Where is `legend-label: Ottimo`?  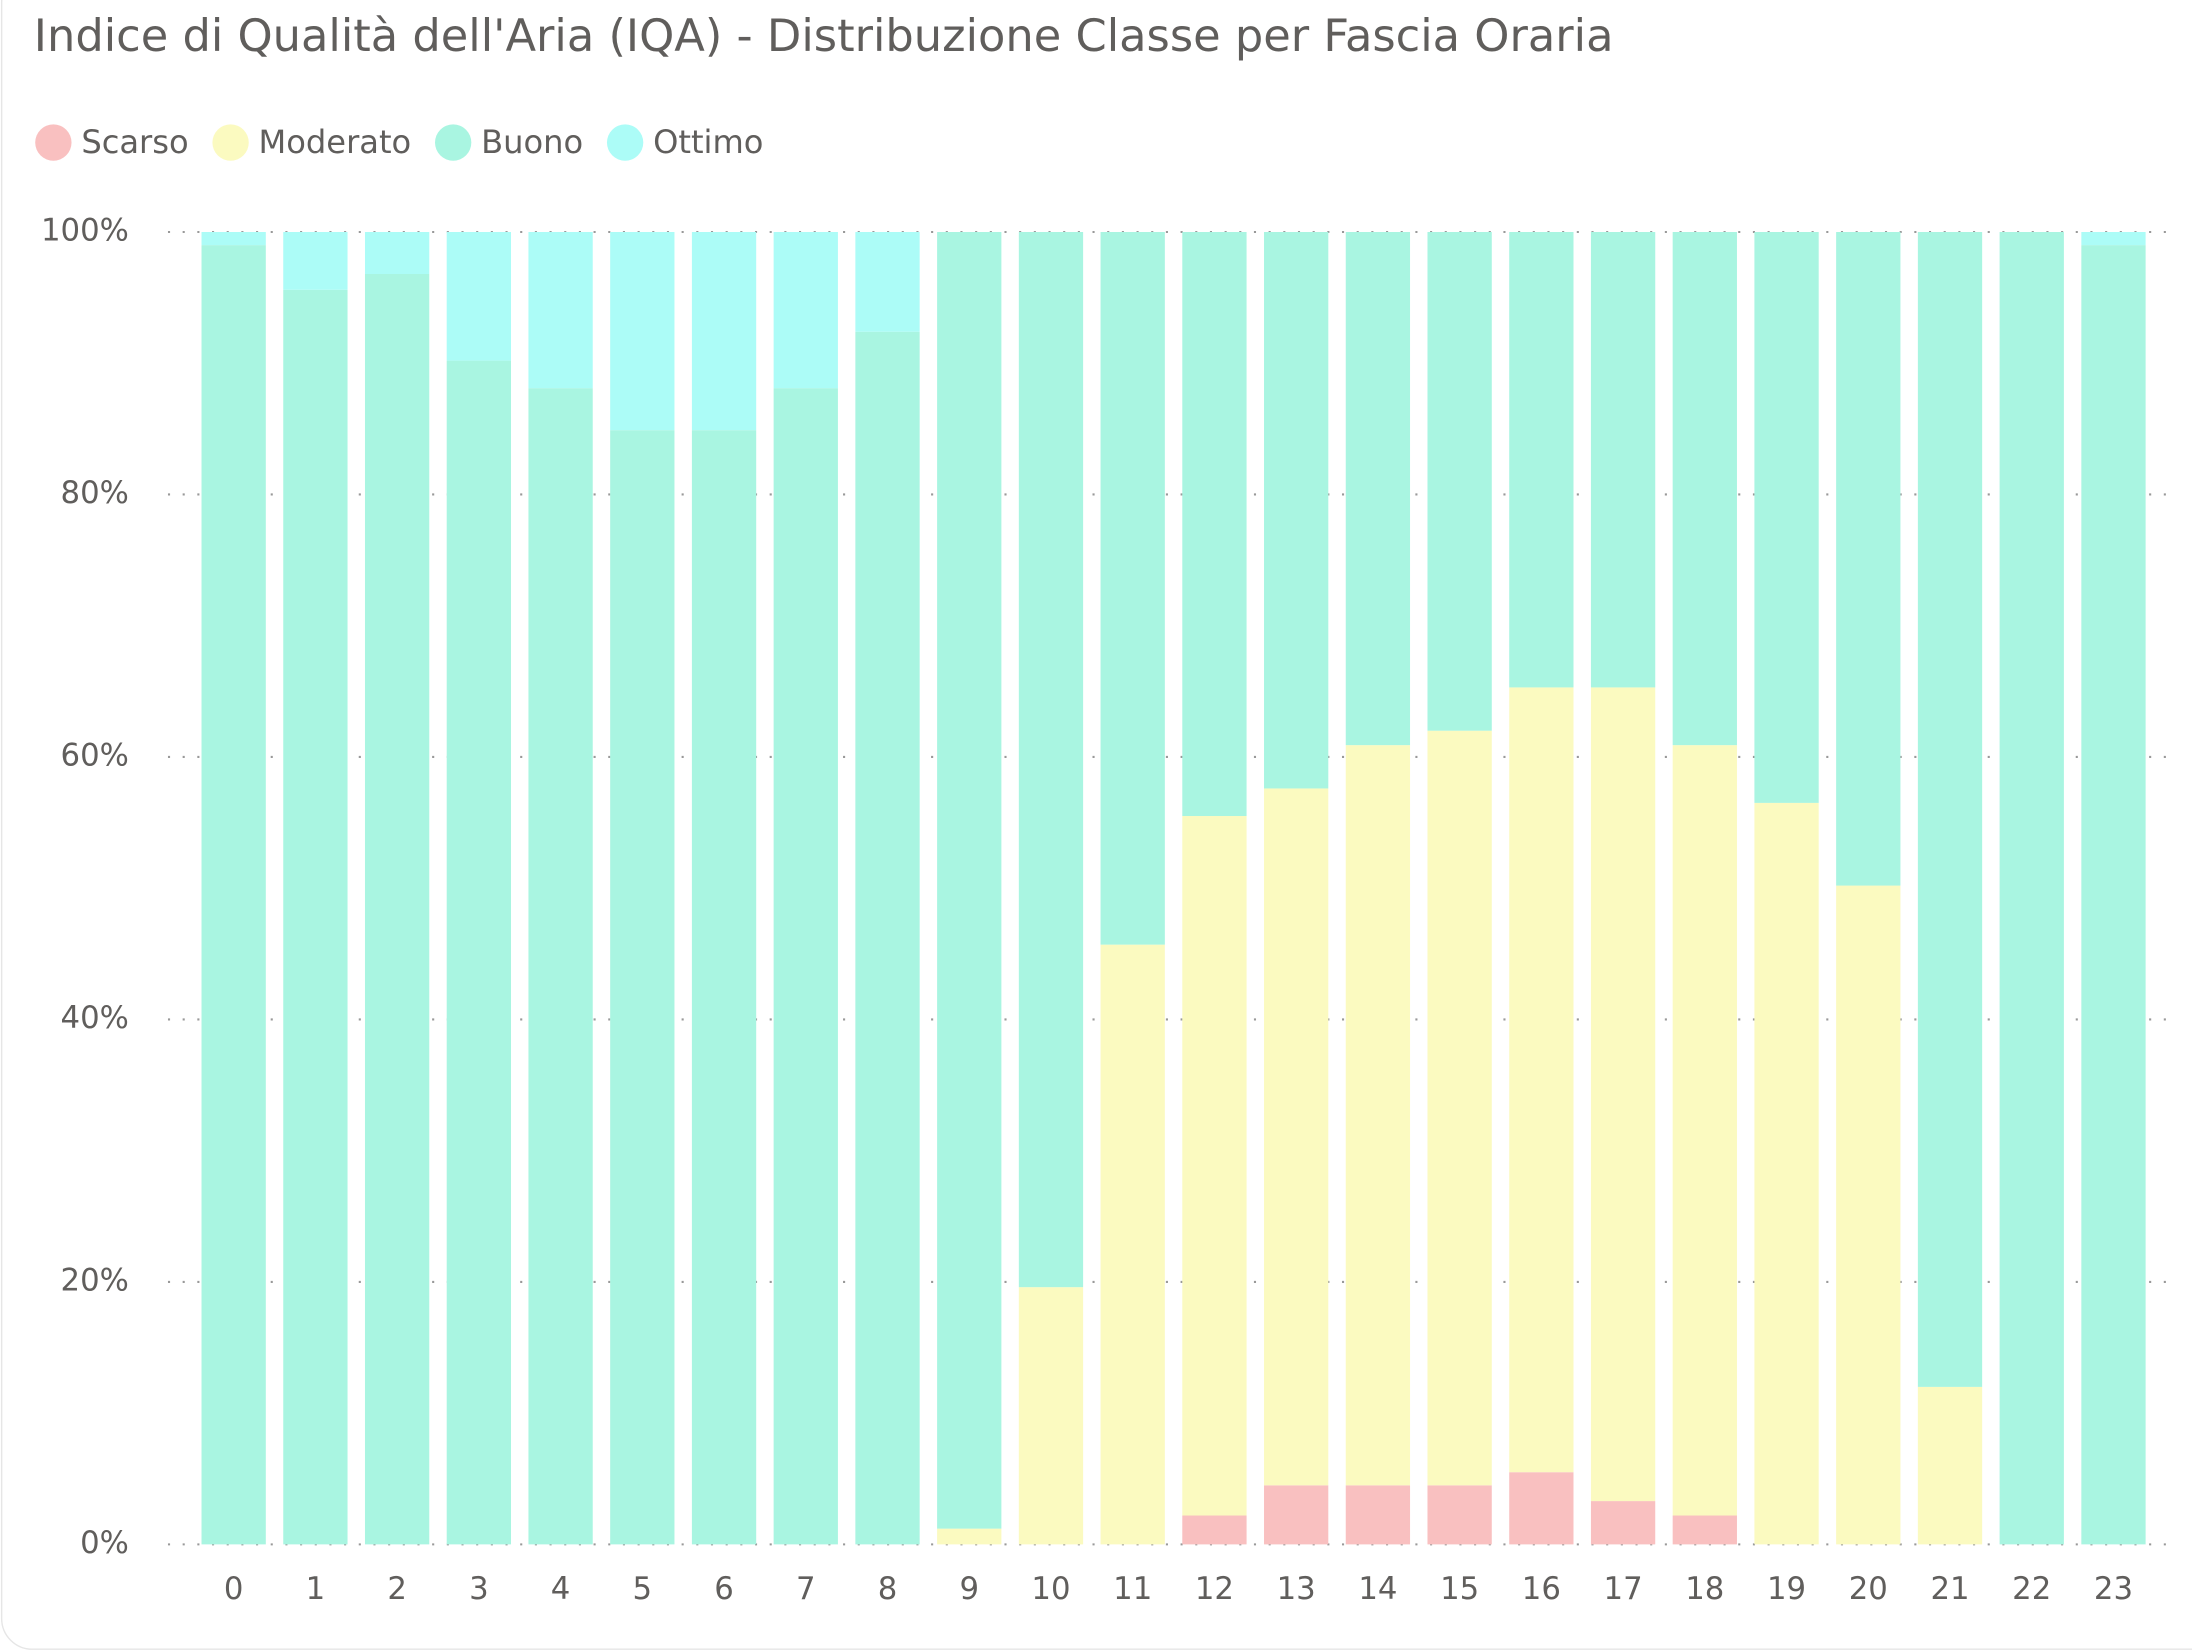
legend-label: Ottimo is located at coordinates (708, 142).